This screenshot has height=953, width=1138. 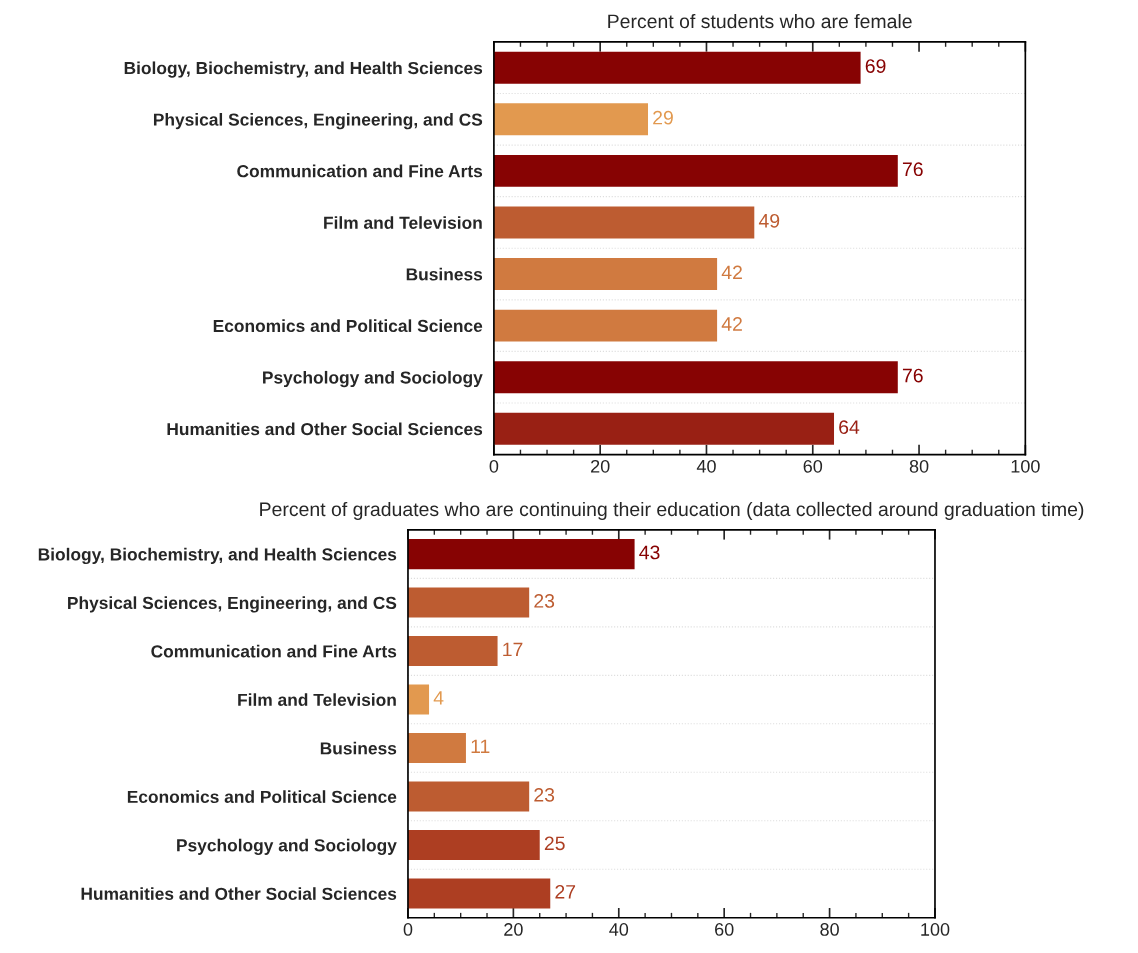 What do you see at coordinates (438, 698) in the screenshot?
I see `data-label: 4` at bounding box center [438, 698].